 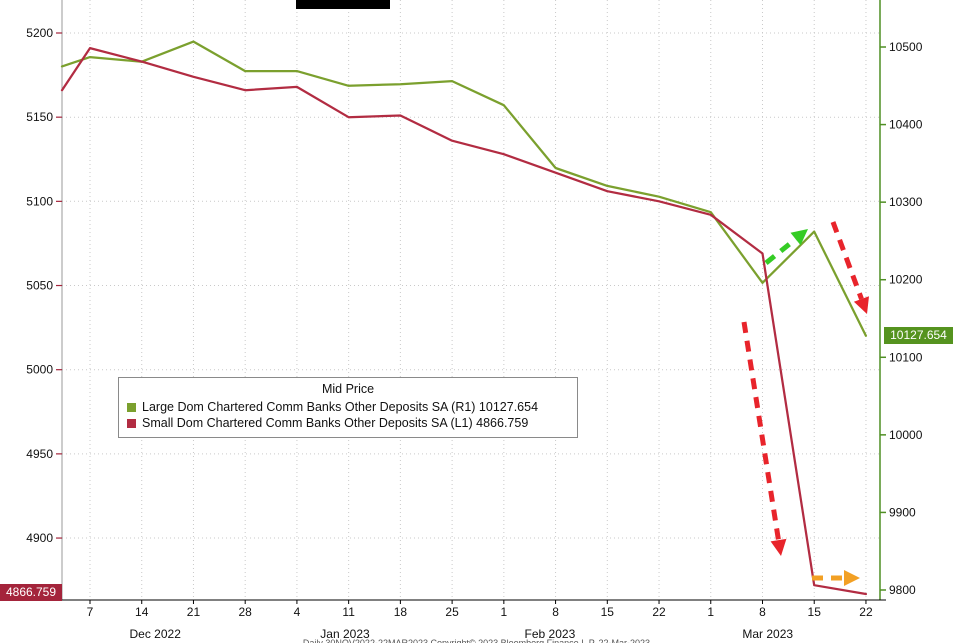 What do you see at coordinates (918, 335) in the screenshot?
I see `right-axis-last-value-badge: 10127.654` at bounding box center [918, 335].